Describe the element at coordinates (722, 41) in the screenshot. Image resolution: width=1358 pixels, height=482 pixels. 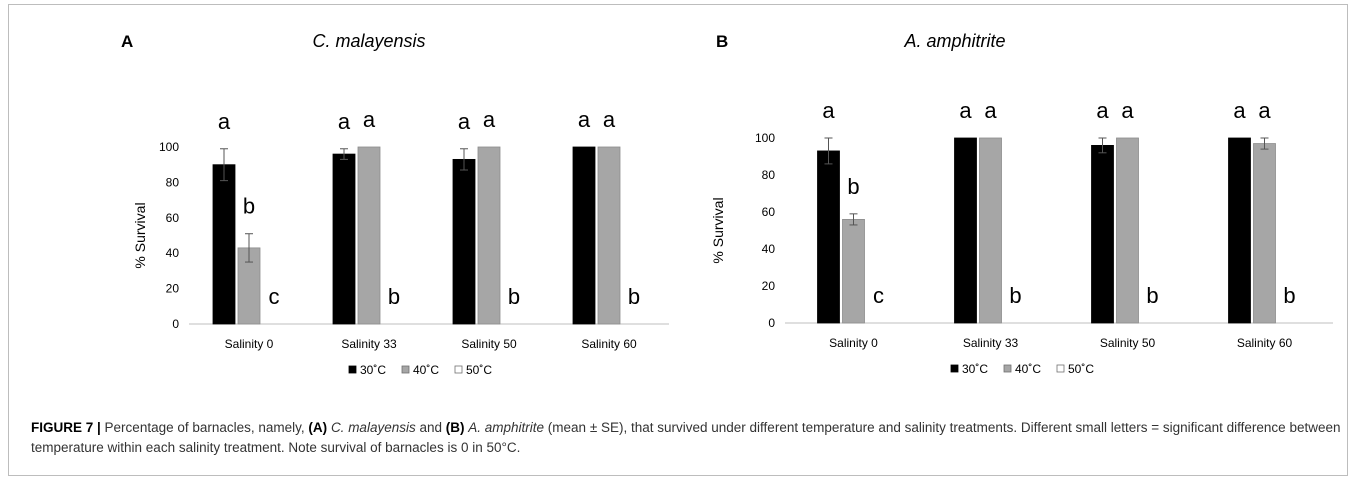
I see `panel-label: B` at that location.